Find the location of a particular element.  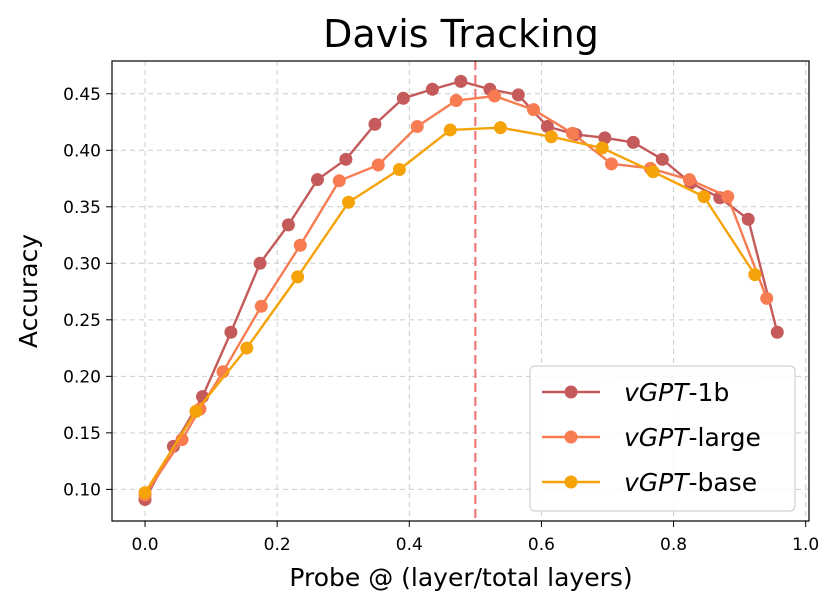

y-axis-label: Accuracy is located at coordinates (28, 291).